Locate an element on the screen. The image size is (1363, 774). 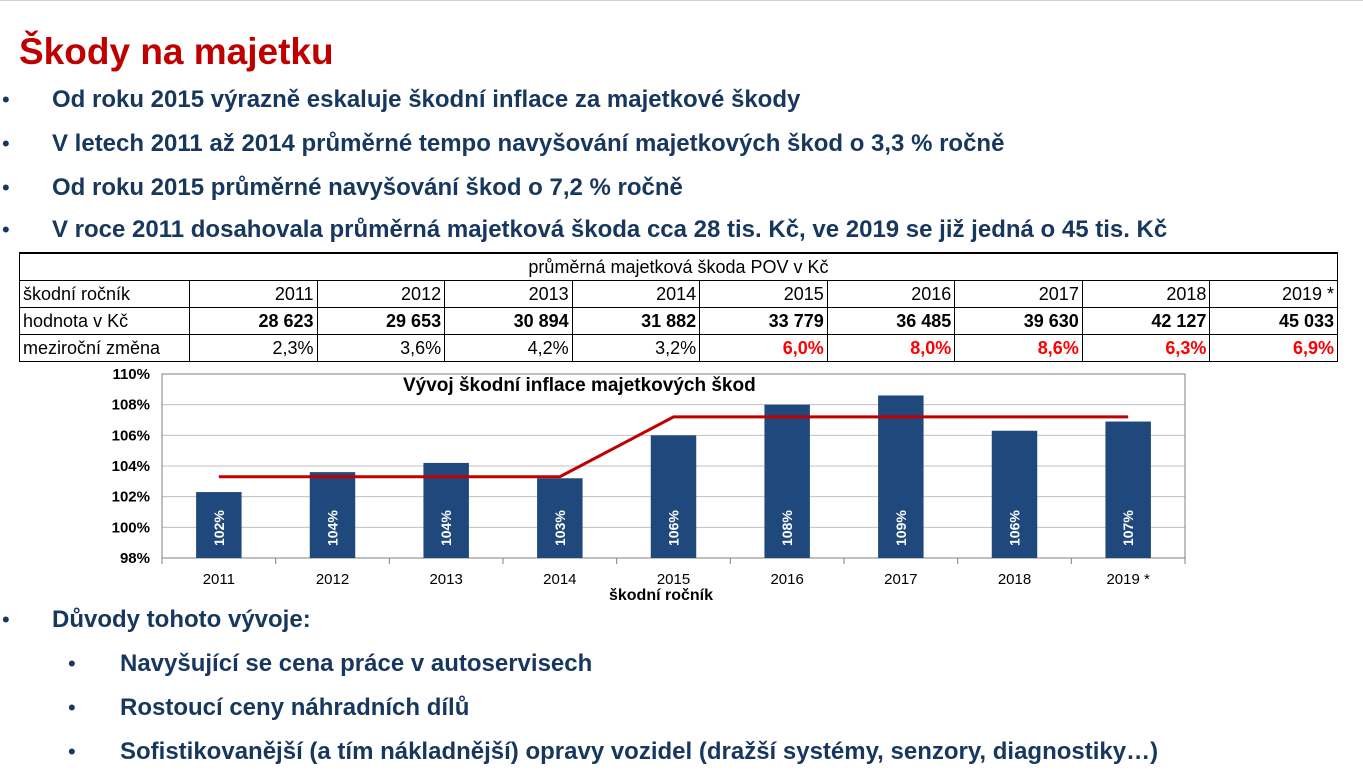
table-row-label: škodní ročník is located at coordinates (104, 294).